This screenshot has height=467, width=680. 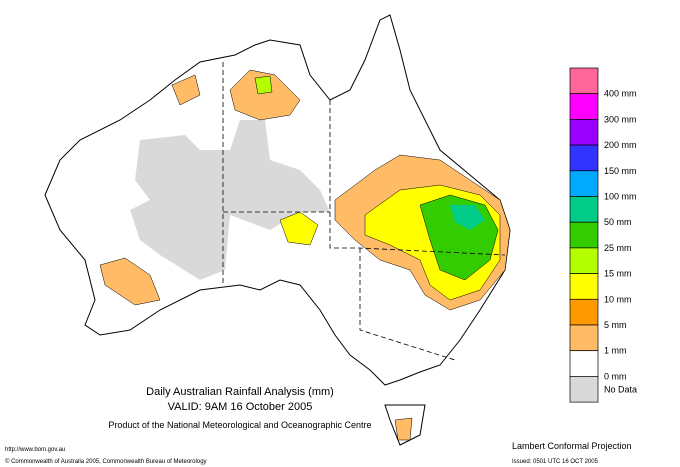 I want to click on rain-north-green, so click(x=263, y=85).